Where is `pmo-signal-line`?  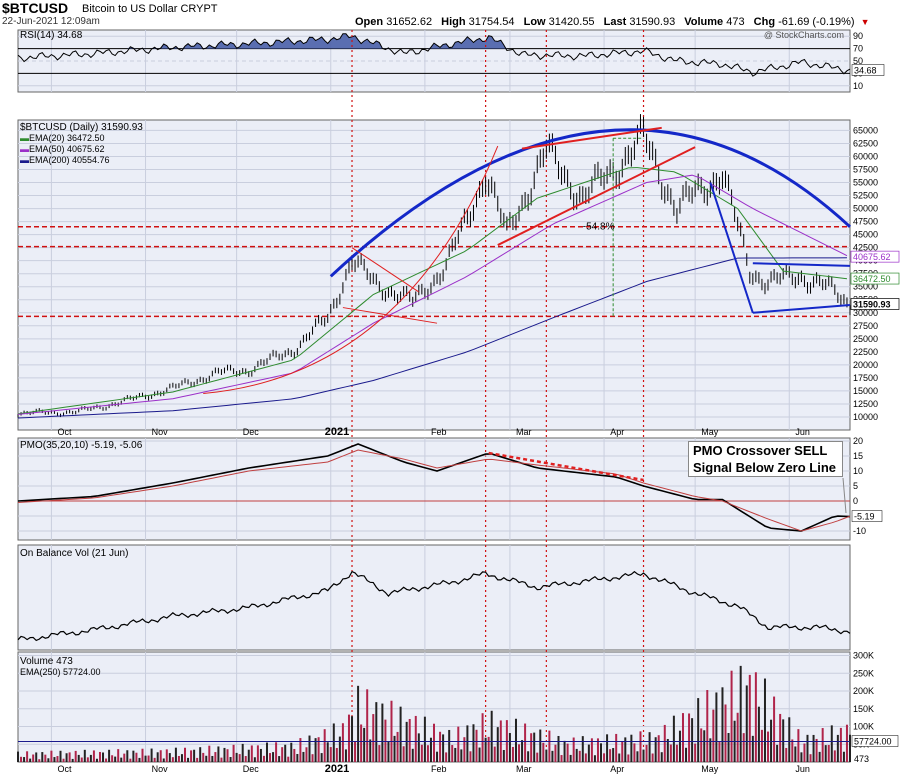
pmo-signal-line is located at coordinates (434, 490).